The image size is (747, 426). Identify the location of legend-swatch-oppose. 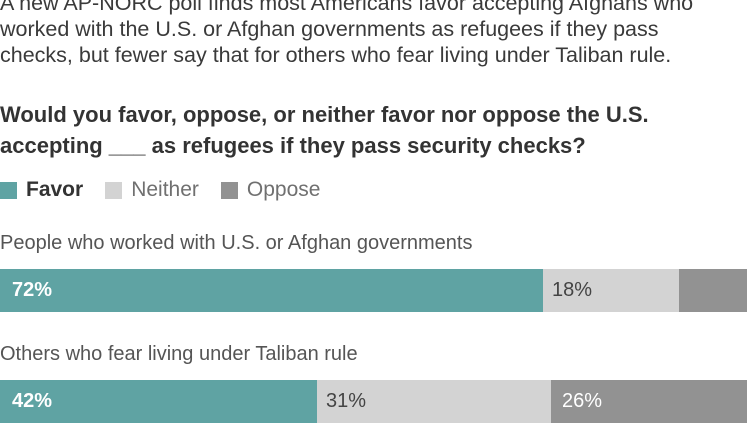
(229, 190).